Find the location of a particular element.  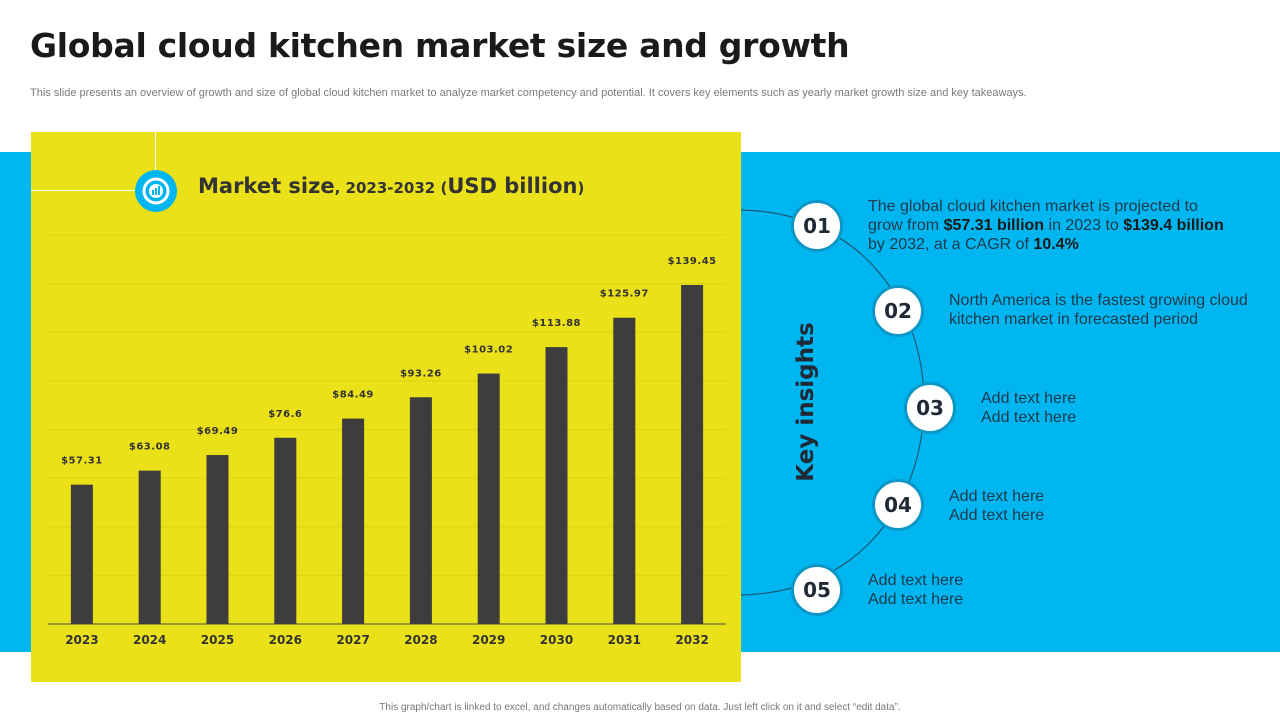

bar-2030 is located at coordinates (556, 485).